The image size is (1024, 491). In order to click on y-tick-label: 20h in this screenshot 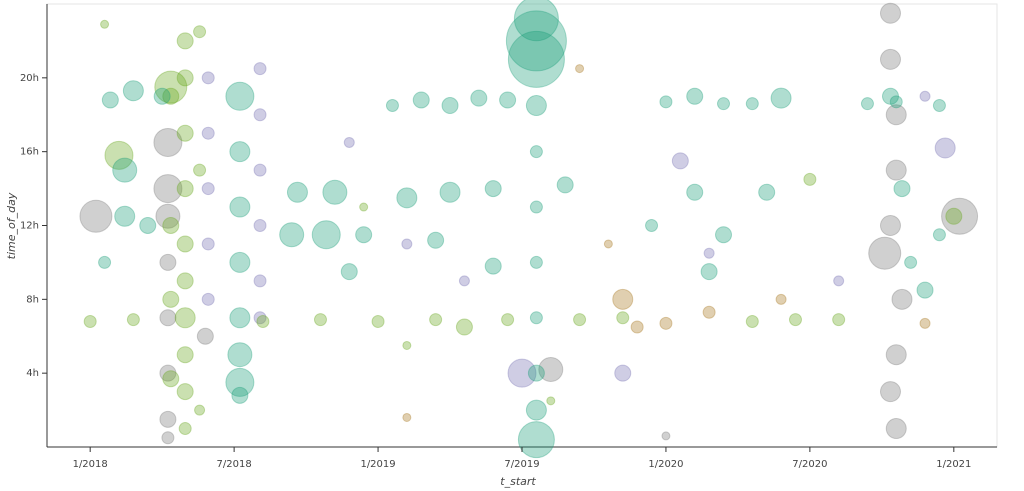, I will do `click(29, 78)`.